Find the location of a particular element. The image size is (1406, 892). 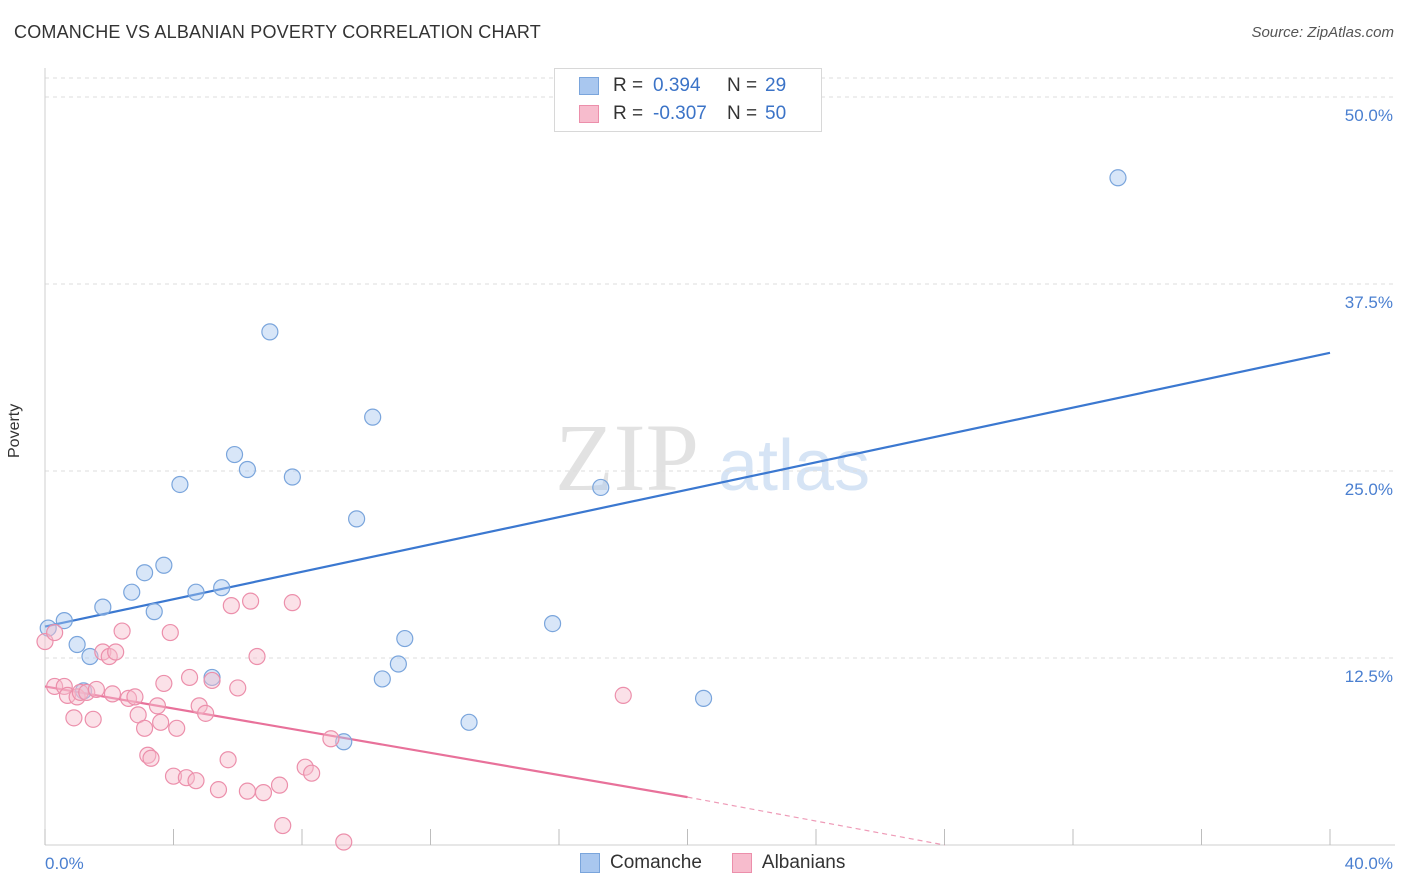

legend-n-value: 29 is located at coordinates (776, 85).